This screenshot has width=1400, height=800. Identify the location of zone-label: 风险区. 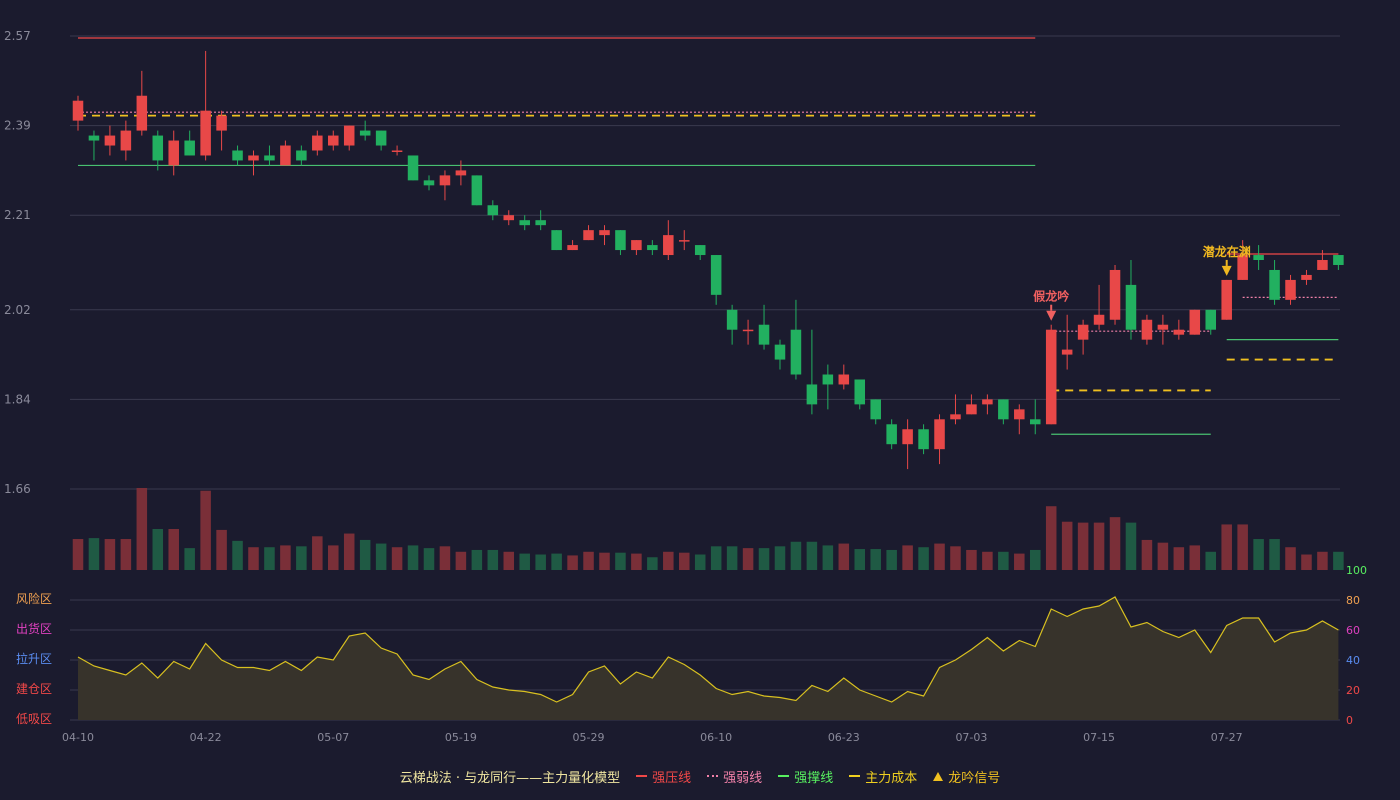
(34, 598).